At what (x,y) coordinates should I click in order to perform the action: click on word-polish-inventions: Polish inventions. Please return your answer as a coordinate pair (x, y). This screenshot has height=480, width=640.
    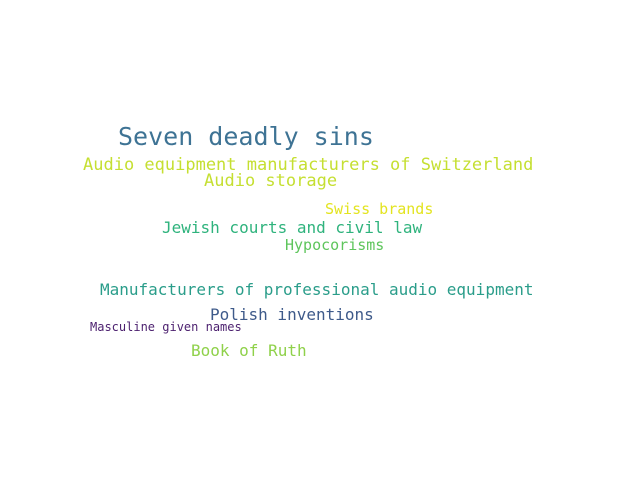
    Looking at the image, I should click on (292, 314).